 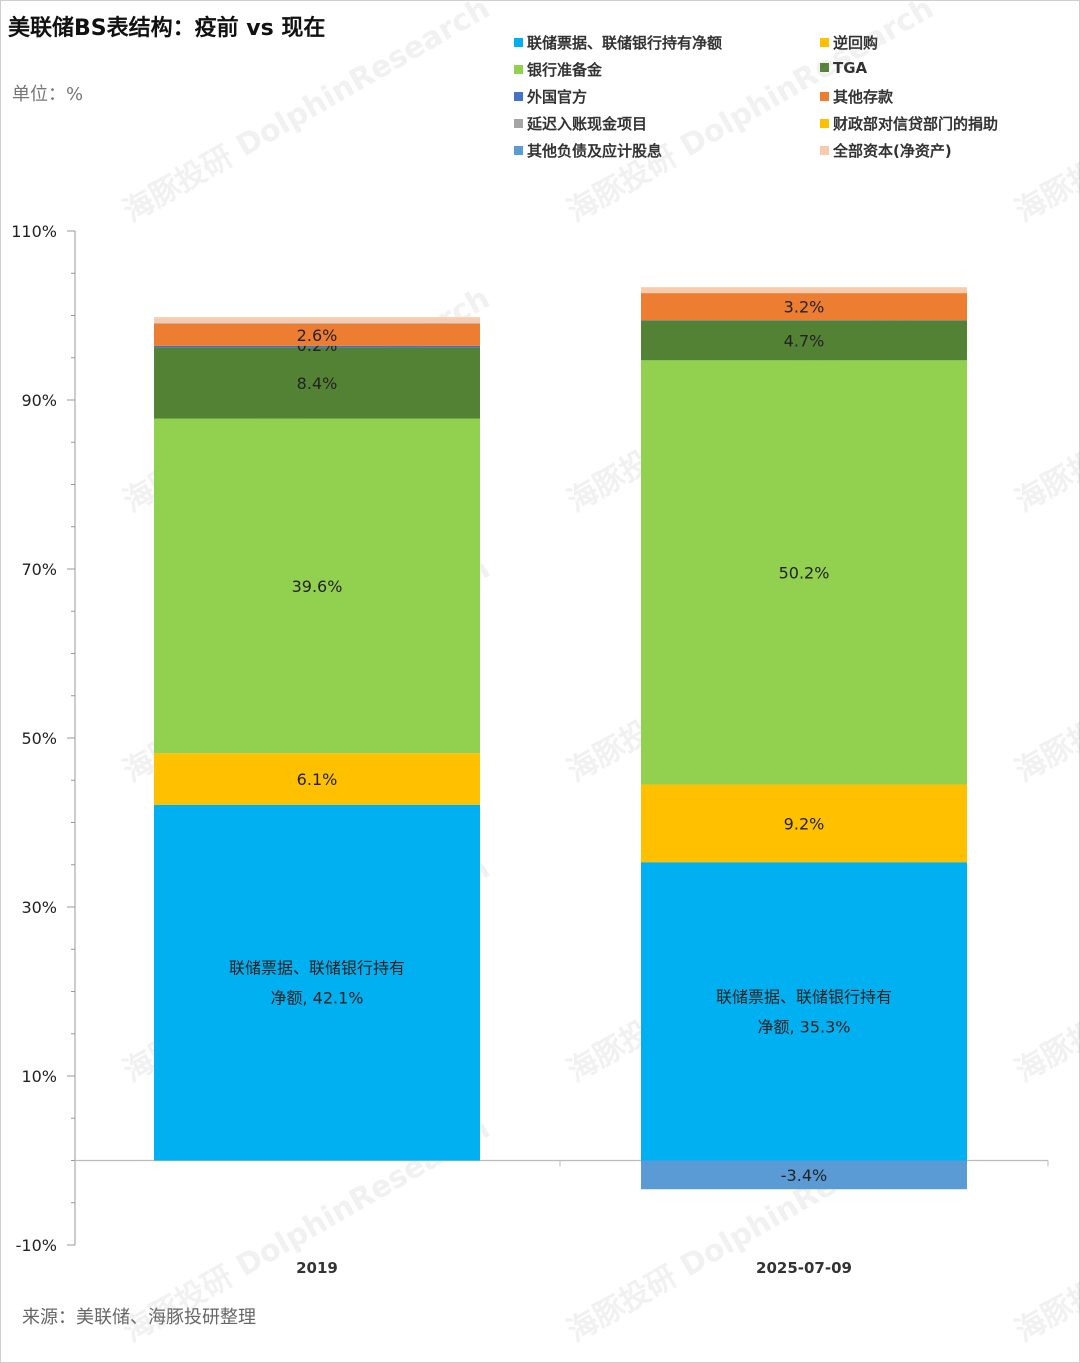 What do you see at coordinates (595, 151) in the screenshot?
I see `legend-label: 其他负债及应计股息` at bounding box center [595, 151].